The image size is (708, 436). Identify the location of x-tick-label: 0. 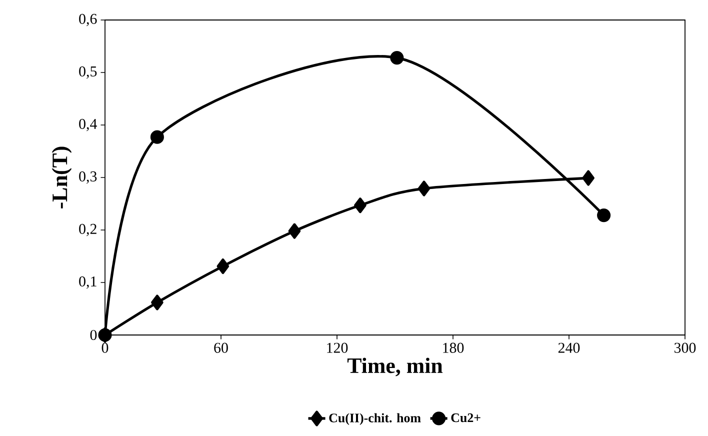
(105, 347).